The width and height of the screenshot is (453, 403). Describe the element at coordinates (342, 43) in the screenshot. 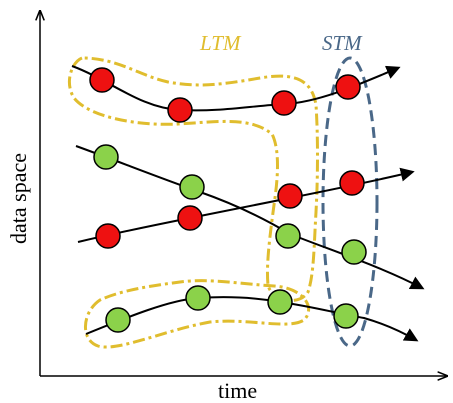

I see `stm-label: STM` at that location.